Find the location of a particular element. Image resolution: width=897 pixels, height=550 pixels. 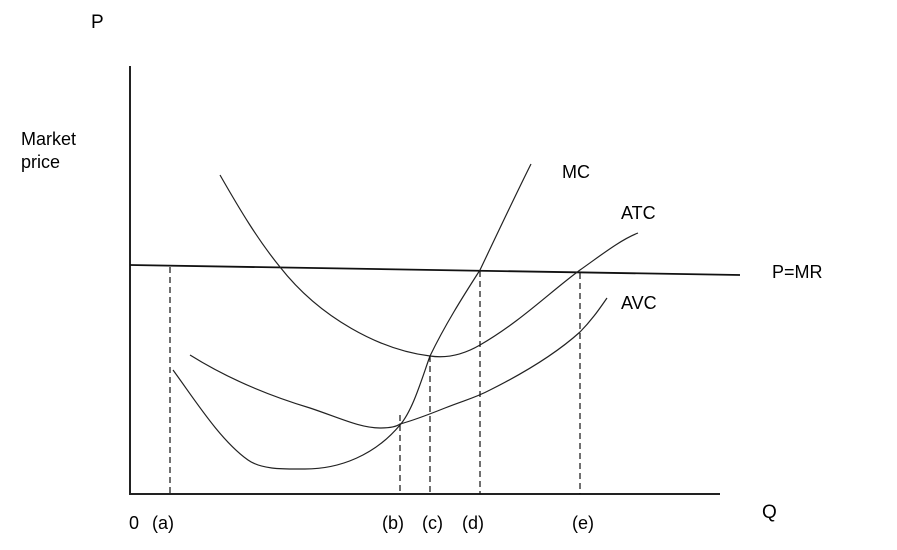

y-axis-label: P is located at coordinates (97, 22).